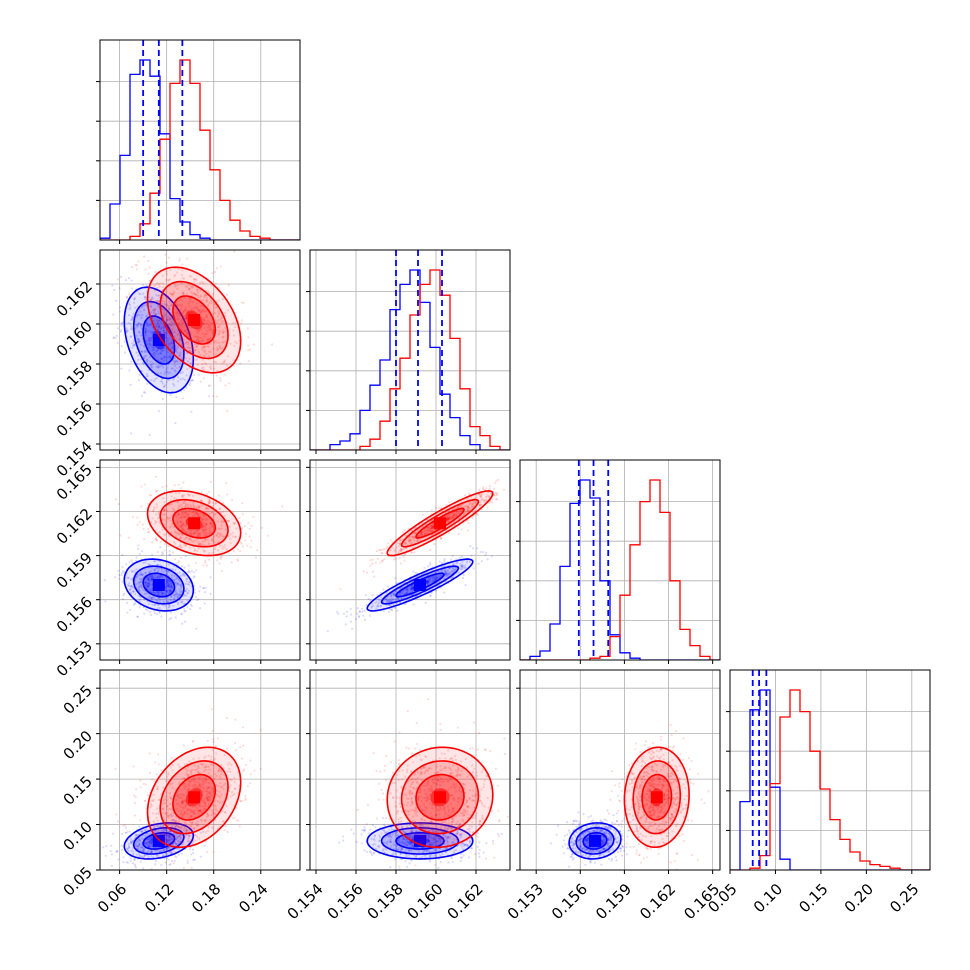 This screenshot has height=970, width=970. I want to click on x-tick-label: 0.15, so click(813, 898).